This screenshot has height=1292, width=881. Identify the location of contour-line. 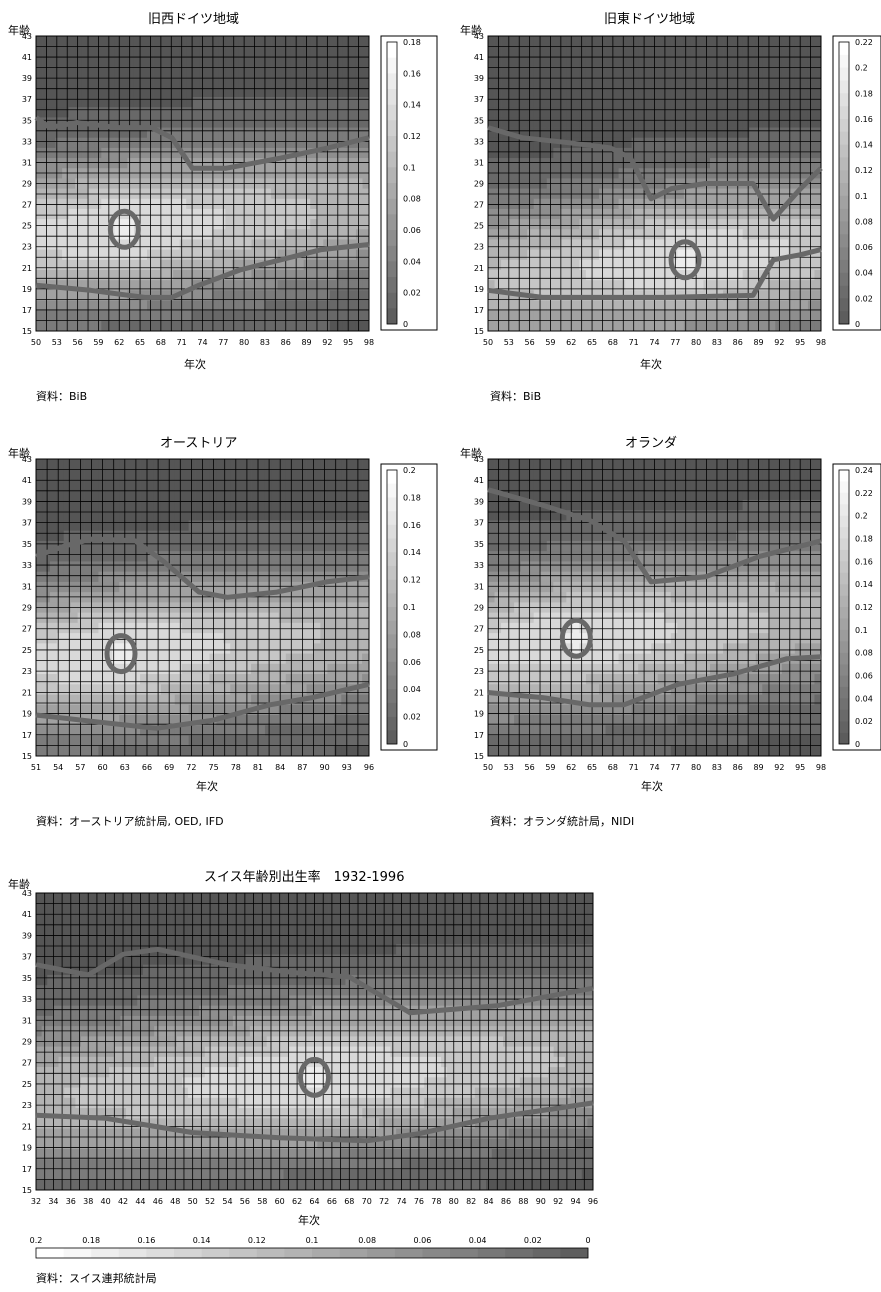
(202, 568).